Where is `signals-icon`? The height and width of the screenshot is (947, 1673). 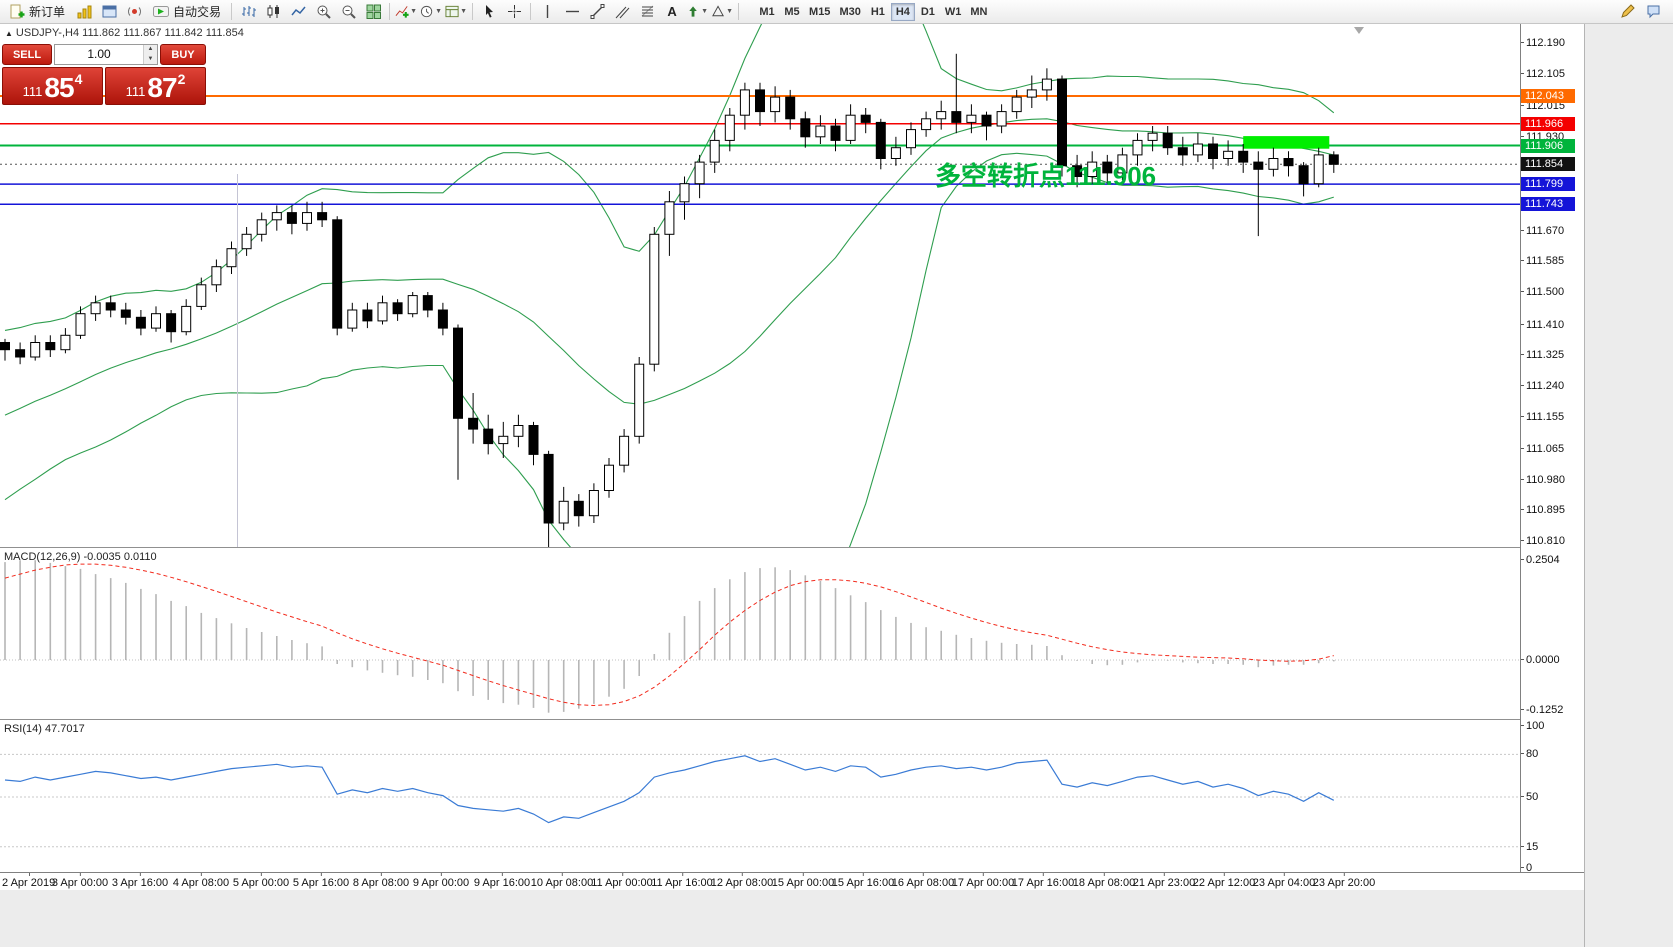 signals-icon is located at coordinates (134, 11).